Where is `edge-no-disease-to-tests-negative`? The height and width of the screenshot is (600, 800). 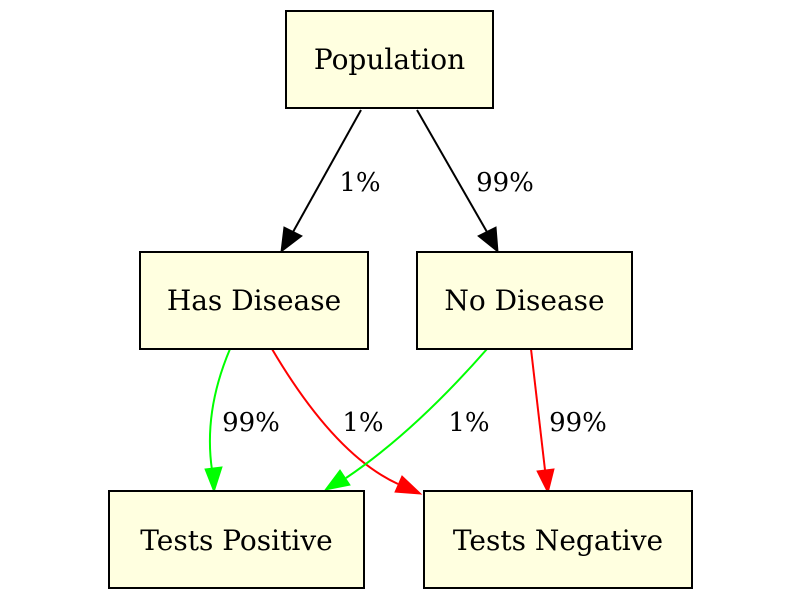 edge-no-disease-to-tests-negative is located at coordinates (542, 421).